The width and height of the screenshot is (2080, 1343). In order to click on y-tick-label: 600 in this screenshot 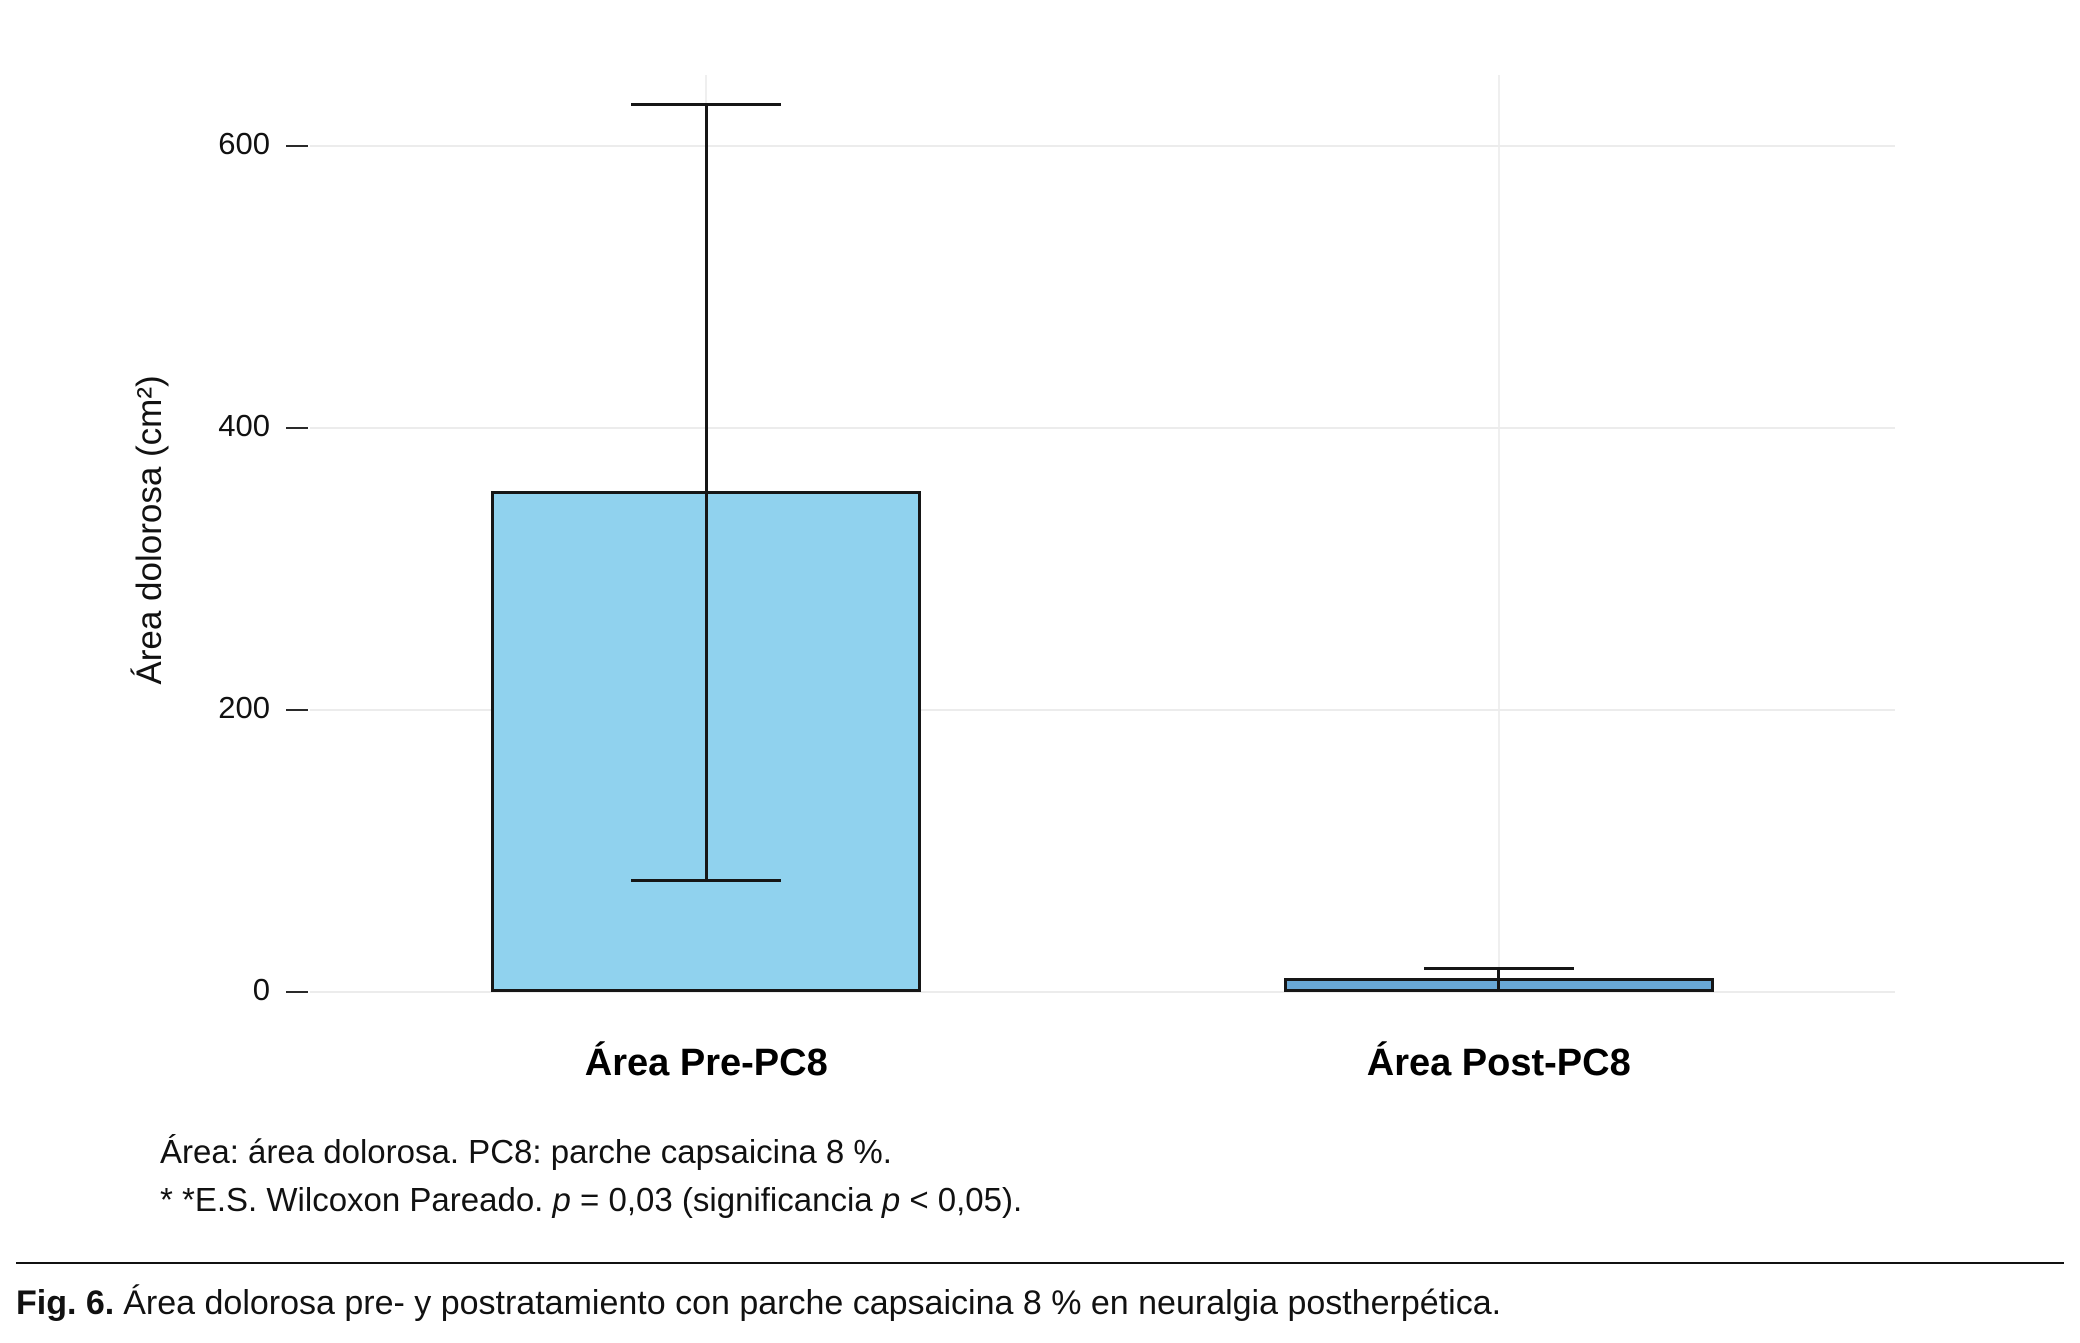, I will do `click(244, 143)`.